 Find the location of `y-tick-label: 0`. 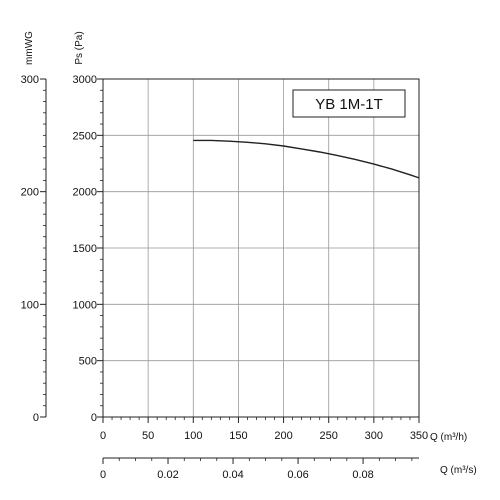

y-tick-label: 0 is located at coordinates (94, 418).